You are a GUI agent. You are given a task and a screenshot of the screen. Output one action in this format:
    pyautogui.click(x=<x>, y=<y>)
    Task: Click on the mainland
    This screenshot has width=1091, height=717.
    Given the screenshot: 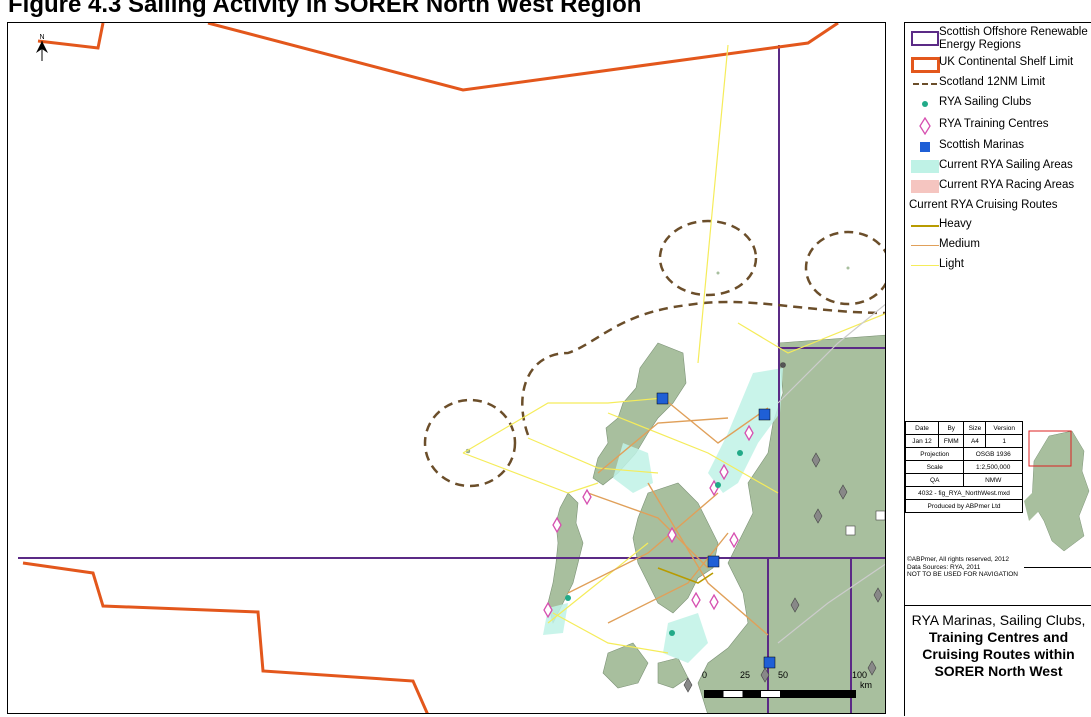 What is the action you would take?
    pyautogui.click(x=791, y=523)
    